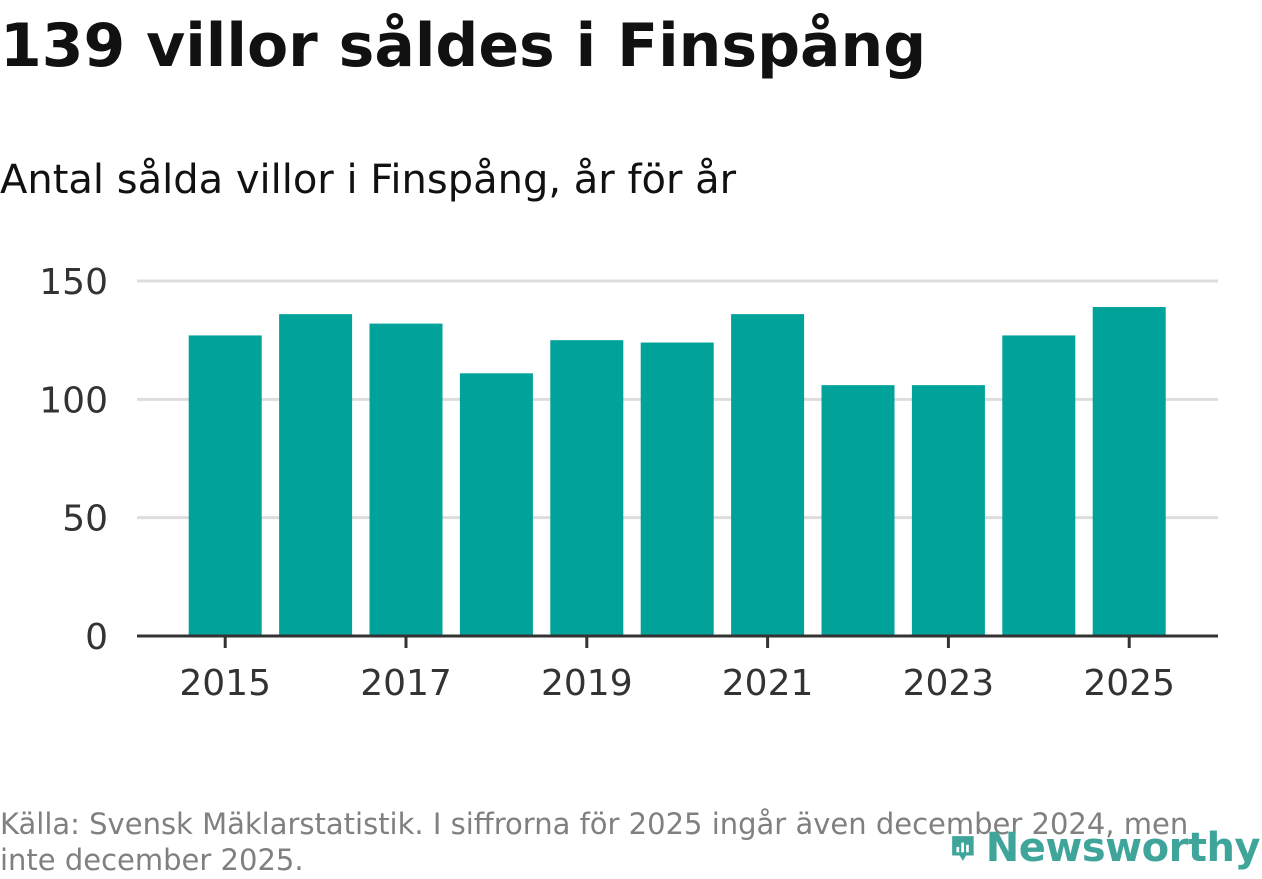 The width and height of the screenshot is (1262, 879). Describe the element at coordinates (949, 683) in the screenshot. I see `x-tick-label: 2023` at that location.